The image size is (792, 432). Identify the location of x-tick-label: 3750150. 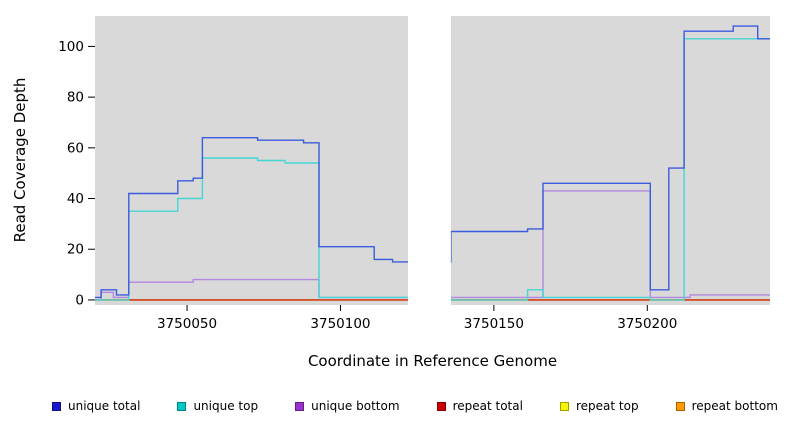
(494, 324).